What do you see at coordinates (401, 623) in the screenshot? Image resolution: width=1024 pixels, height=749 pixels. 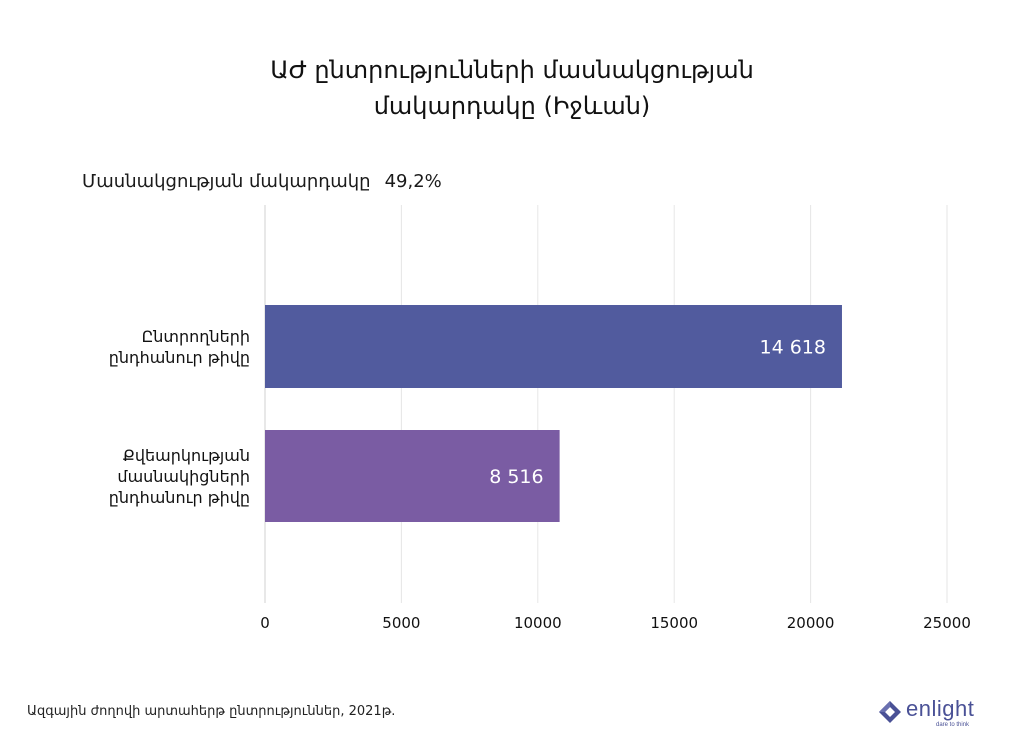 I see `x-tick-label: 5000` at bounding box center [401, 623].